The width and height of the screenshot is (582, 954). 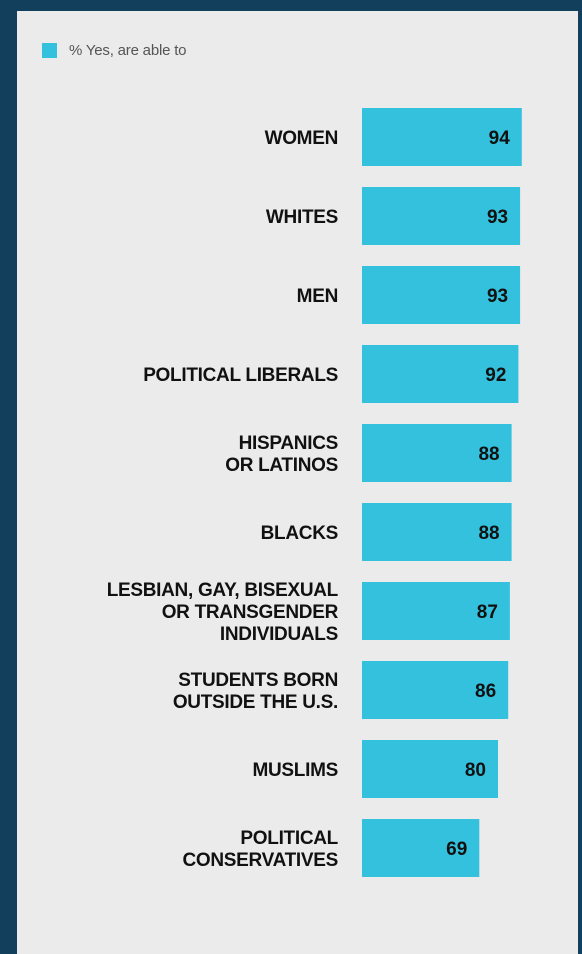 What do you see at coordinates (281, 465) in the screenshot?
I see `category-label-4-line-1: OR LATINOS` at bounding box center [281, 465].